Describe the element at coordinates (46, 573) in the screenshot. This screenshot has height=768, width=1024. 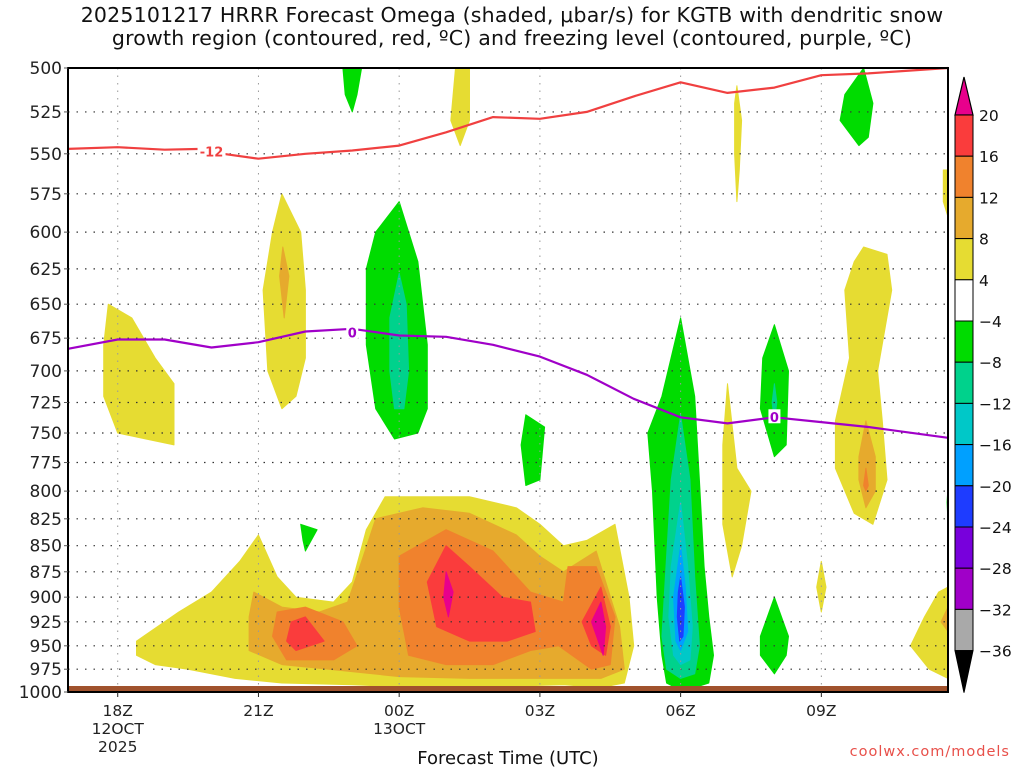
I see `y-tick-label: 875` at that location.